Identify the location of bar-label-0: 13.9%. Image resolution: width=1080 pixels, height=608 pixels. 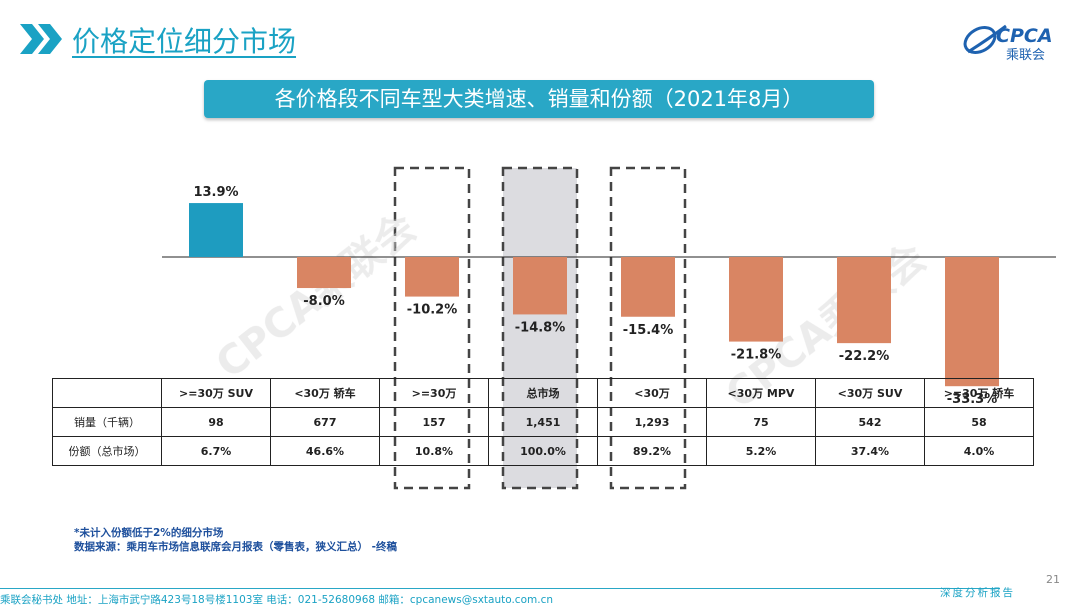
(215, 192).